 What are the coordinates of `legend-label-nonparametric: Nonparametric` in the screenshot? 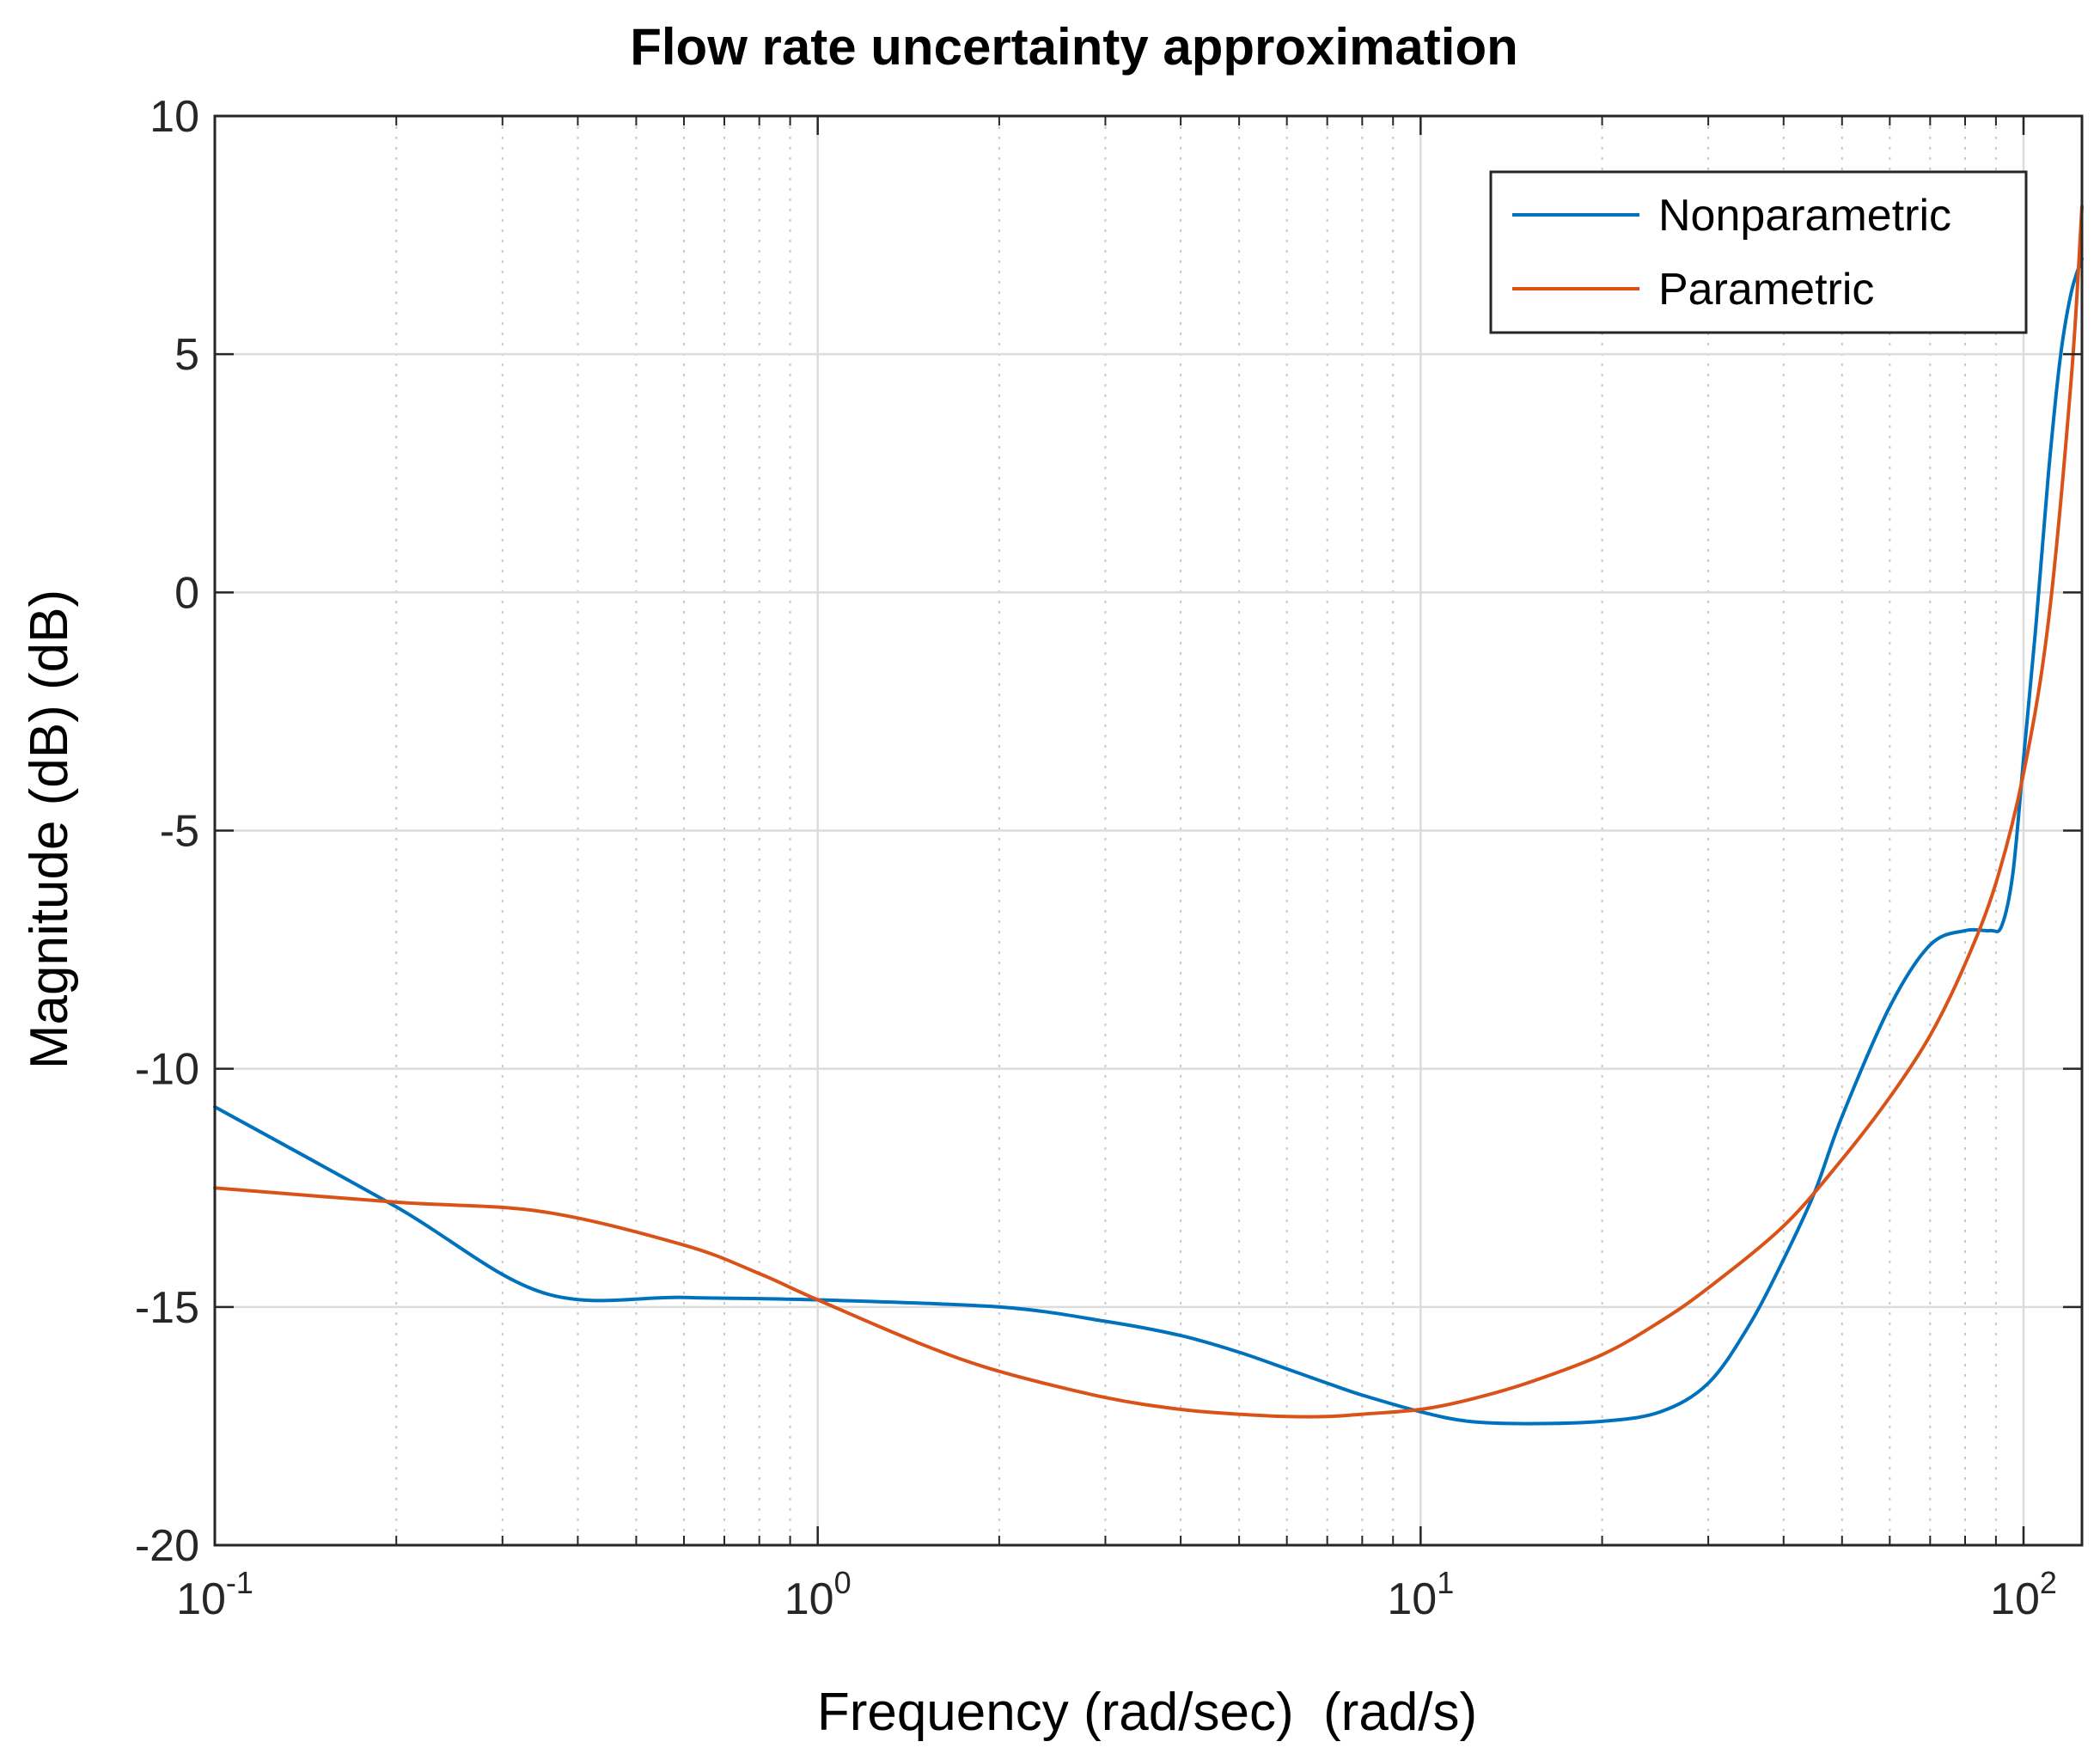 It's located at (1804, 216).